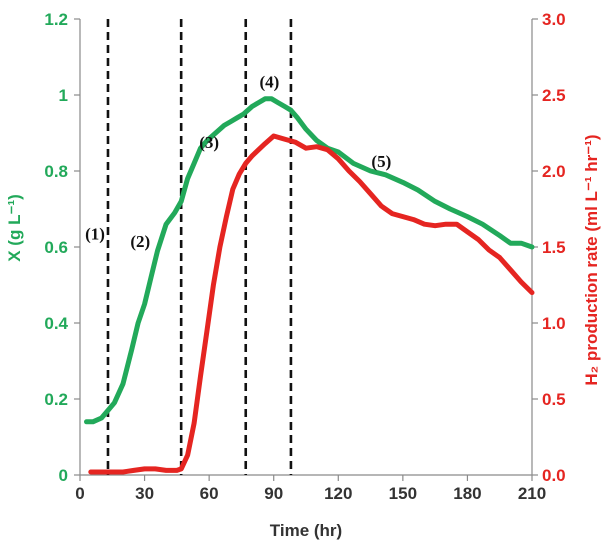 The width and height of the screenshot is (606, 546). What do you see at coordinates (56, 399) in the screenshot?
I see `y-left-tick-label: 0.2` at bounding box center [56, 399].